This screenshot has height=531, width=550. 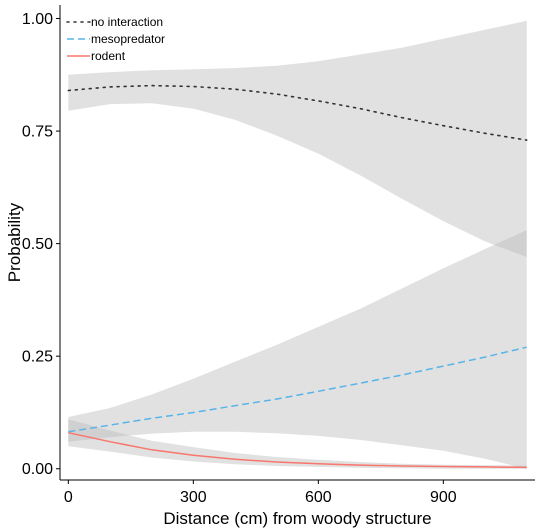 I want to click on y-axis-title: Probability, so click(x=14, y=242).